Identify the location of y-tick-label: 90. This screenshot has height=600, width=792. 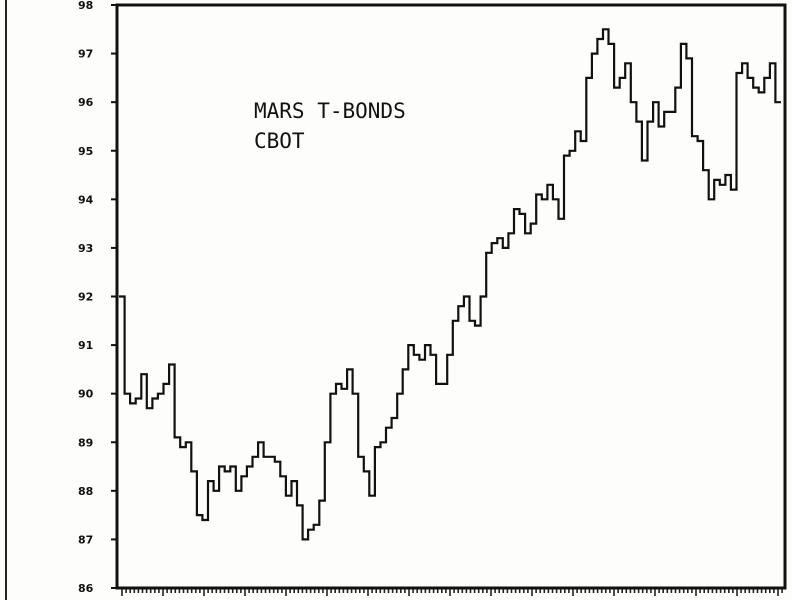
(86, 394).